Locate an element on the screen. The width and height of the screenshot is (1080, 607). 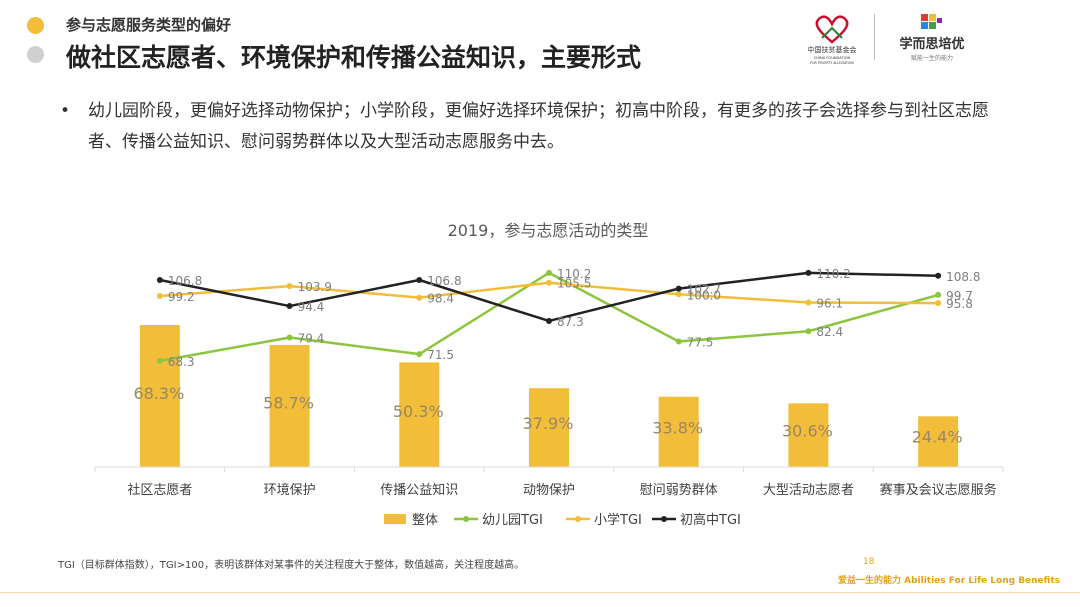
x-tick-label-1: 环境保护 is located at coordinates (290, 490).